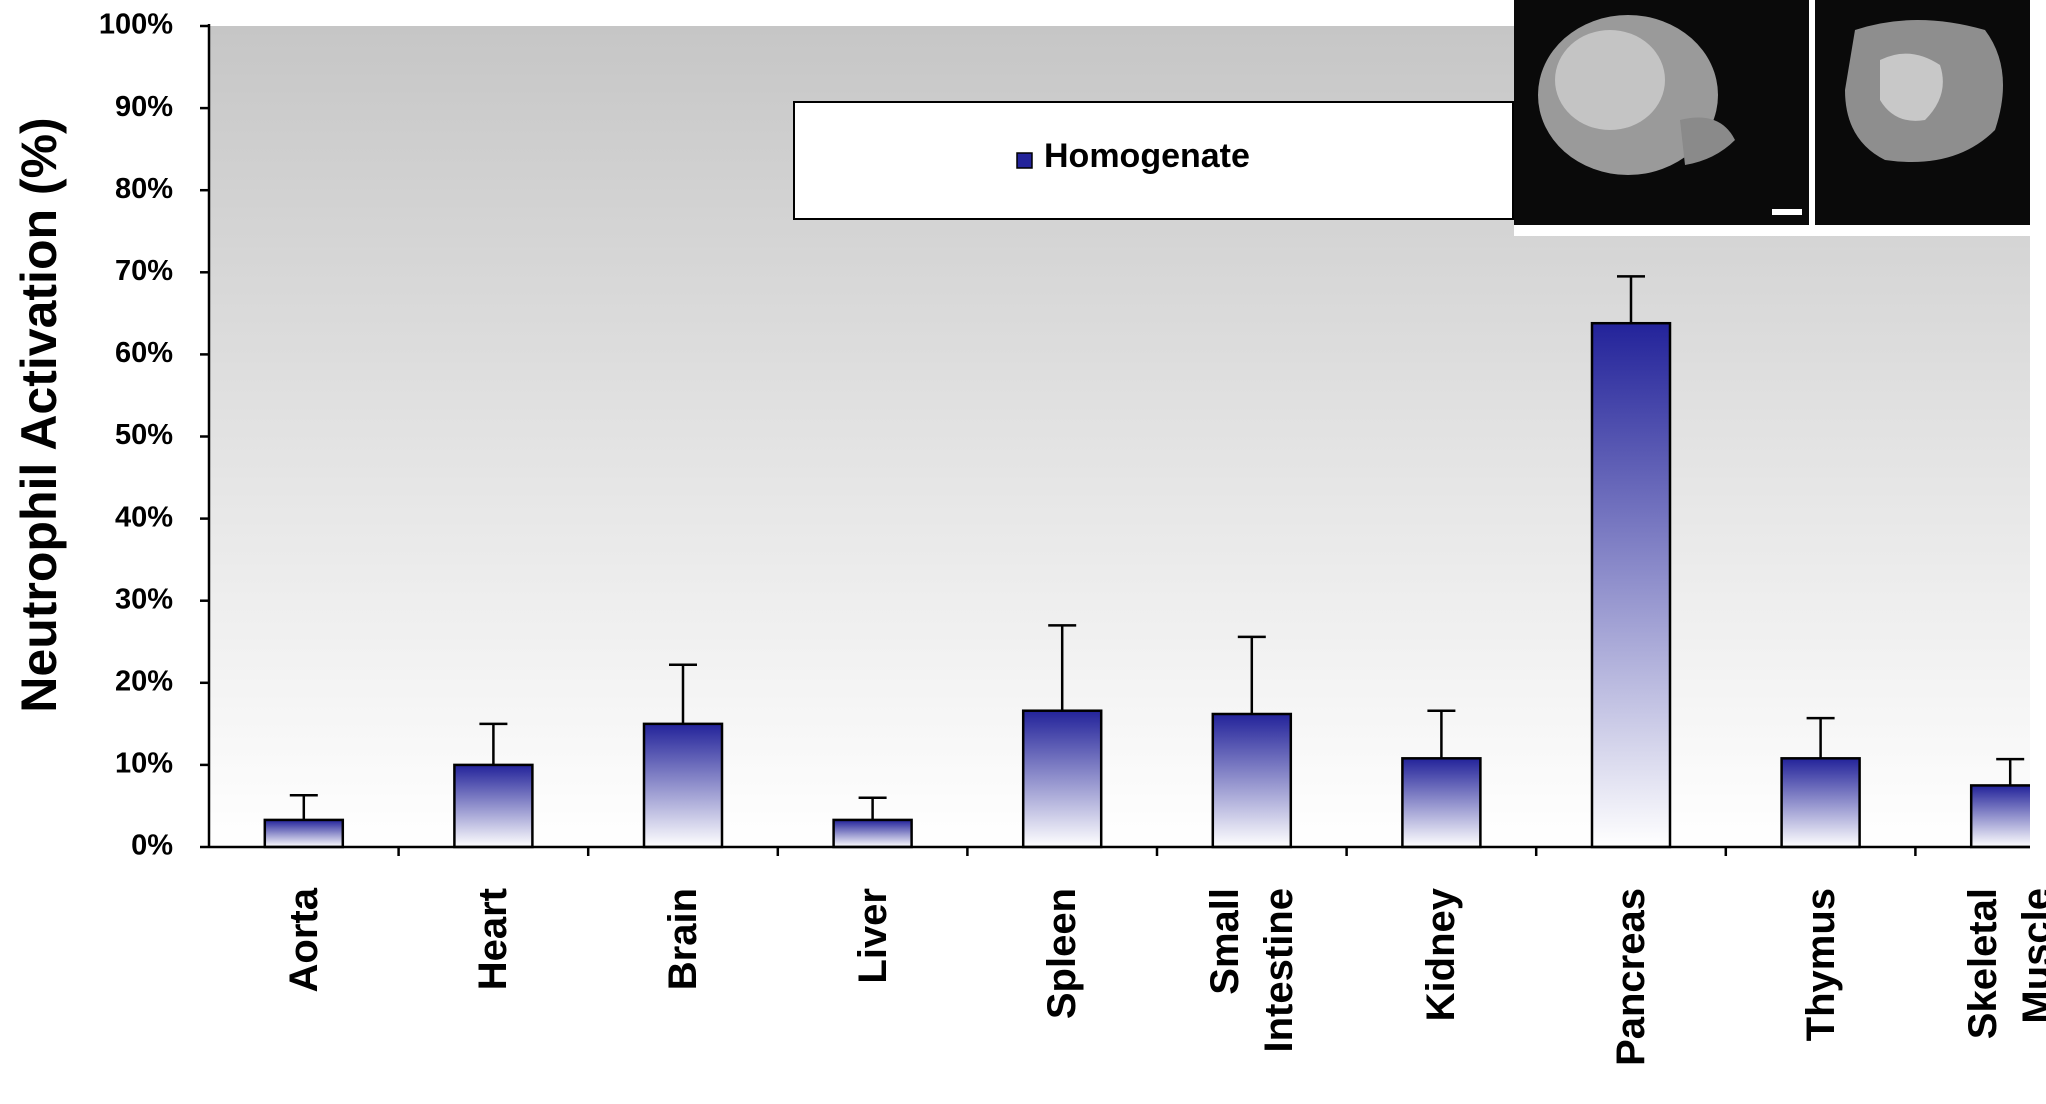  What do you see at coordinates (1820, 965) in the screenshot?
I see `x-tick-label: Thymus` at bounding box center [1820, 965].